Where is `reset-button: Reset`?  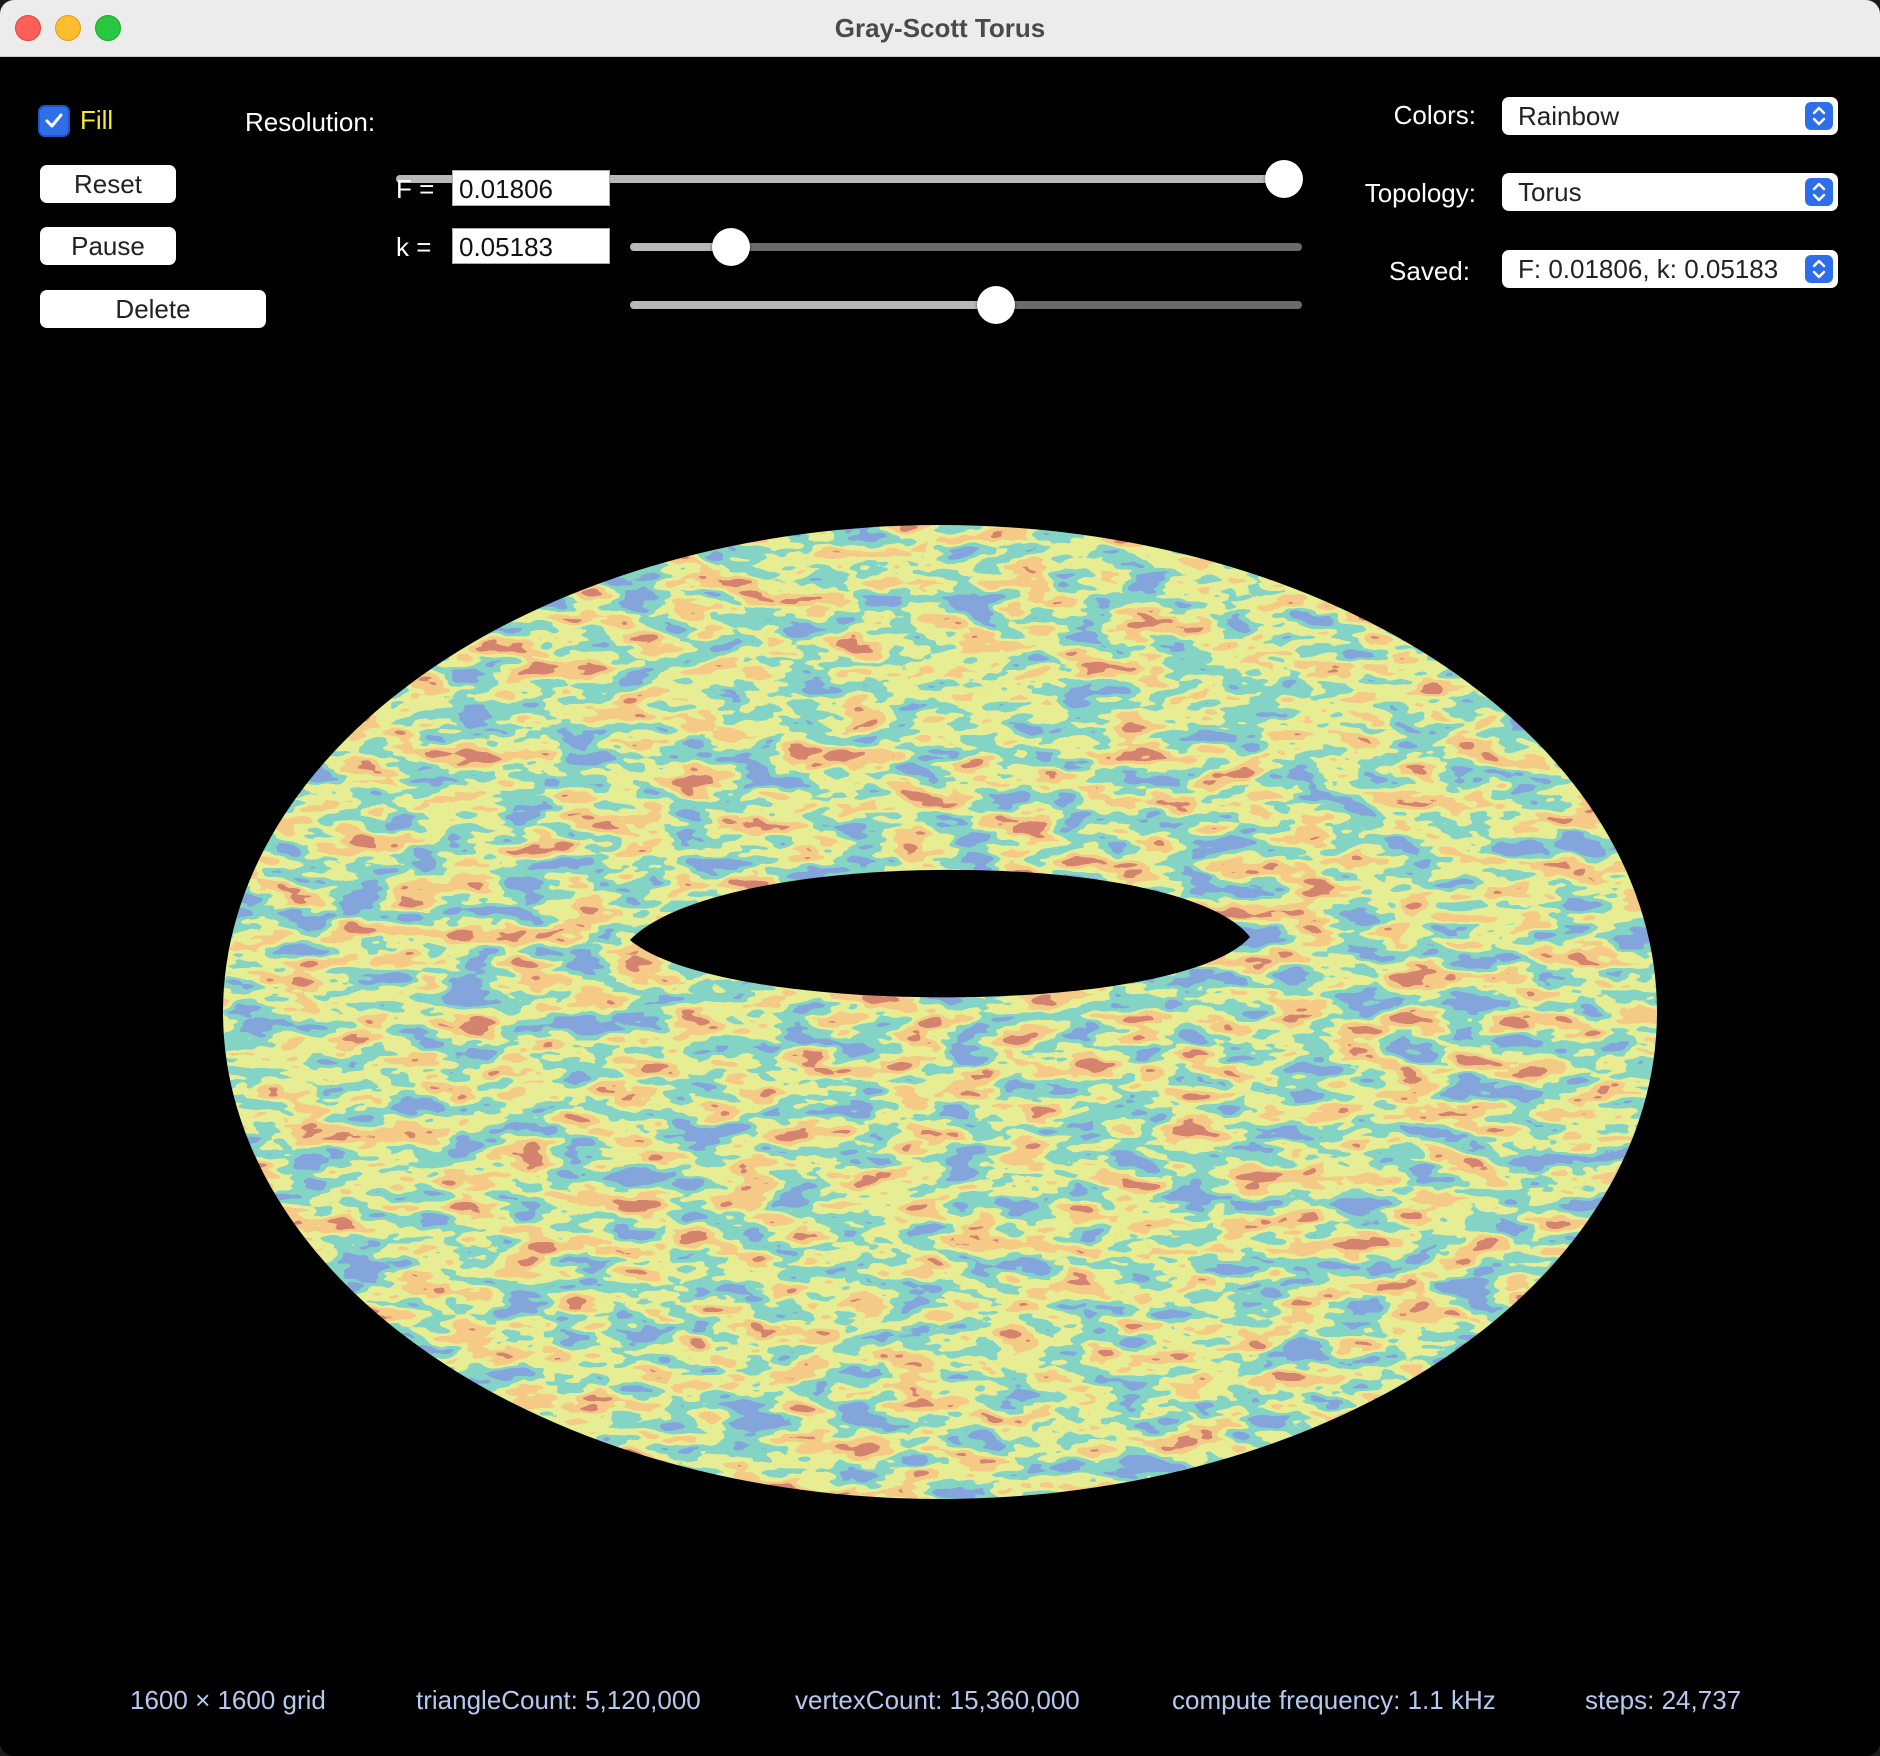
reset-button: Reset is located at coordinates (108, 184).